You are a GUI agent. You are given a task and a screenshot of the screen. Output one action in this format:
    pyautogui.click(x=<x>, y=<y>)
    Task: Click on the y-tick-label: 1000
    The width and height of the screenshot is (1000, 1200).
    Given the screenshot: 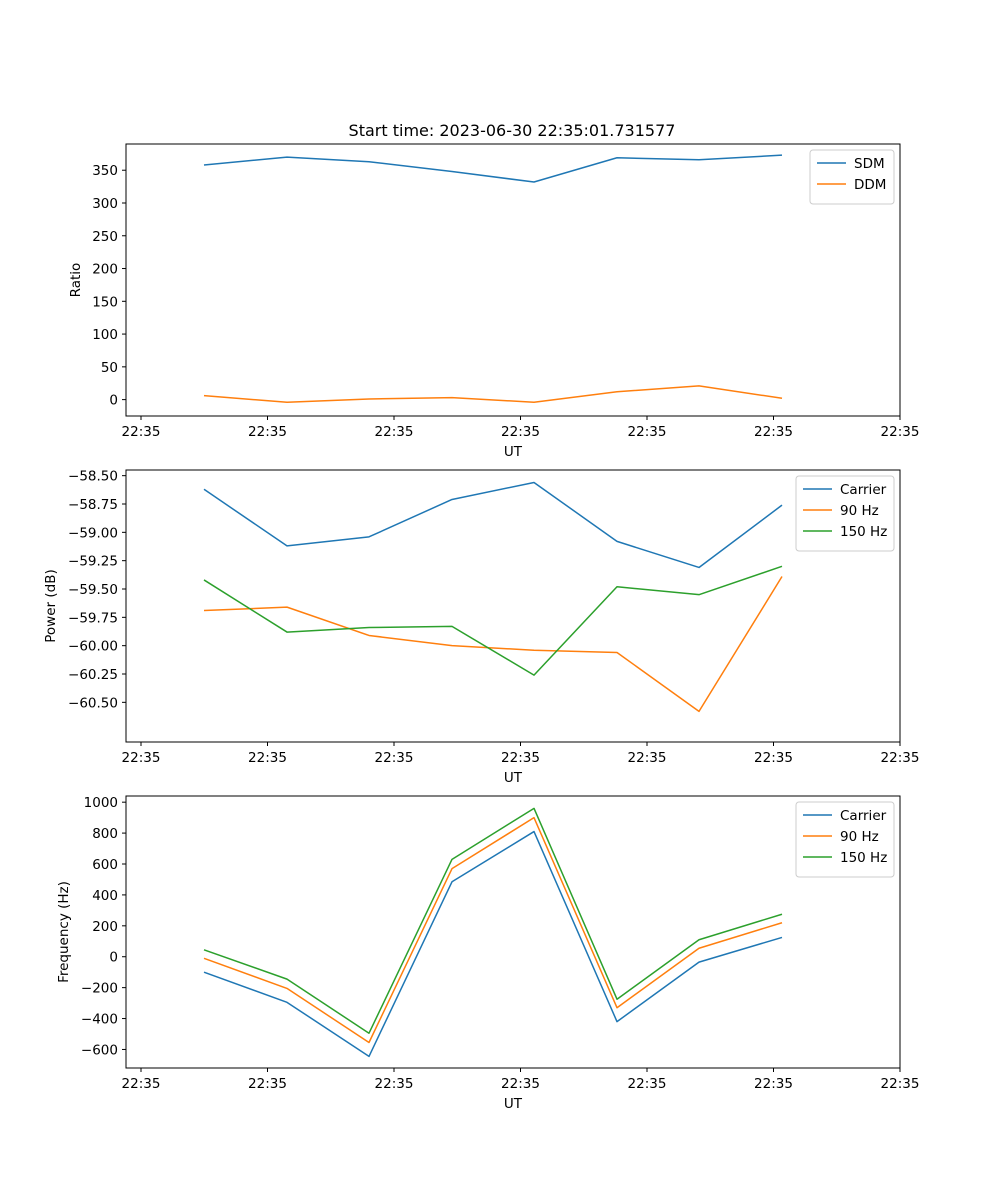 What is the action you would take?
    pyautogui.click(x=101, y=803)
    